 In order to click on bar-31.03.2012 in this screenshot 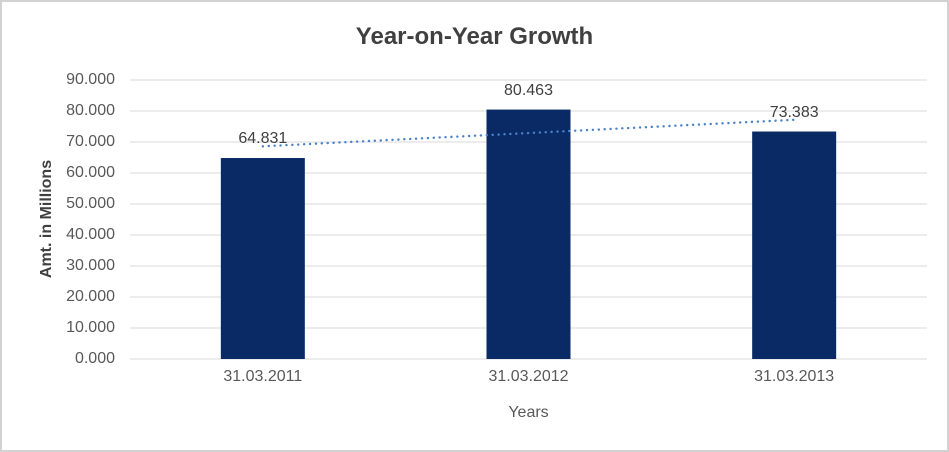, I will do `click(528, 234)`.